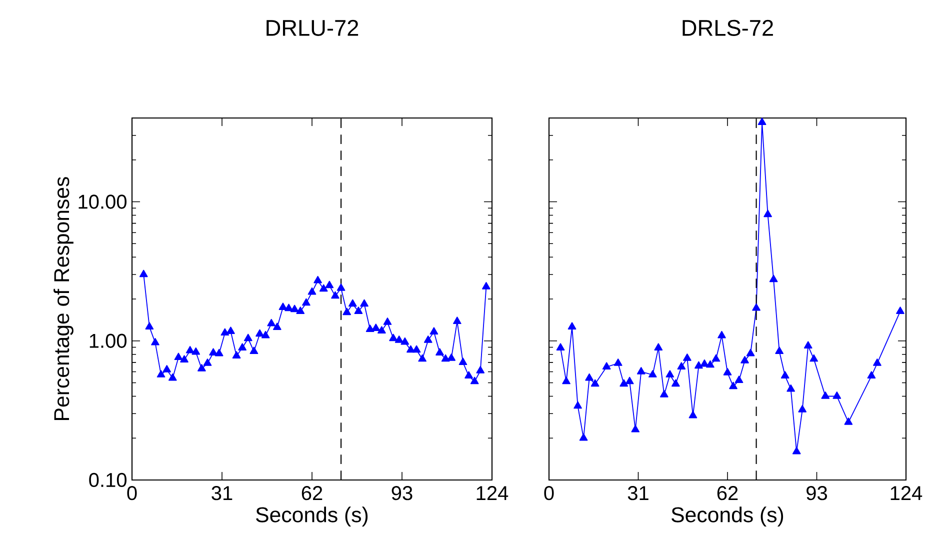 This screenshot has height=552, width=933. I want to click on x-tick-label: 31, so click(638, 493).